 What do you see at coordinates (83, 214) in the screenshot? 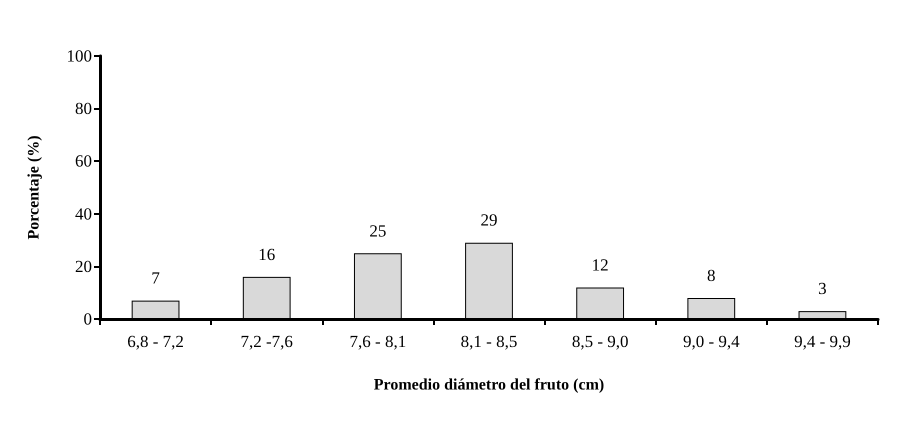
I see `y-tick-label: 40` at bounding box center [83, 214].